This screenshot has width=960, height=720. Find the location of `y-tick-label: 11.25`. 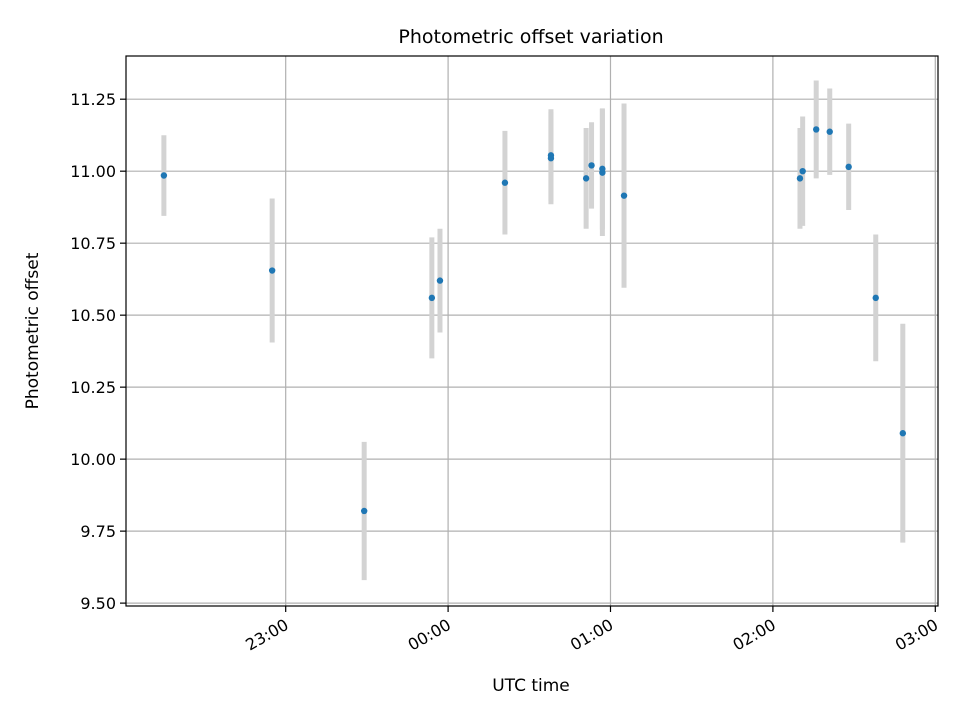

y-tick-label: 11.25 is located at coordinates (93, 99).